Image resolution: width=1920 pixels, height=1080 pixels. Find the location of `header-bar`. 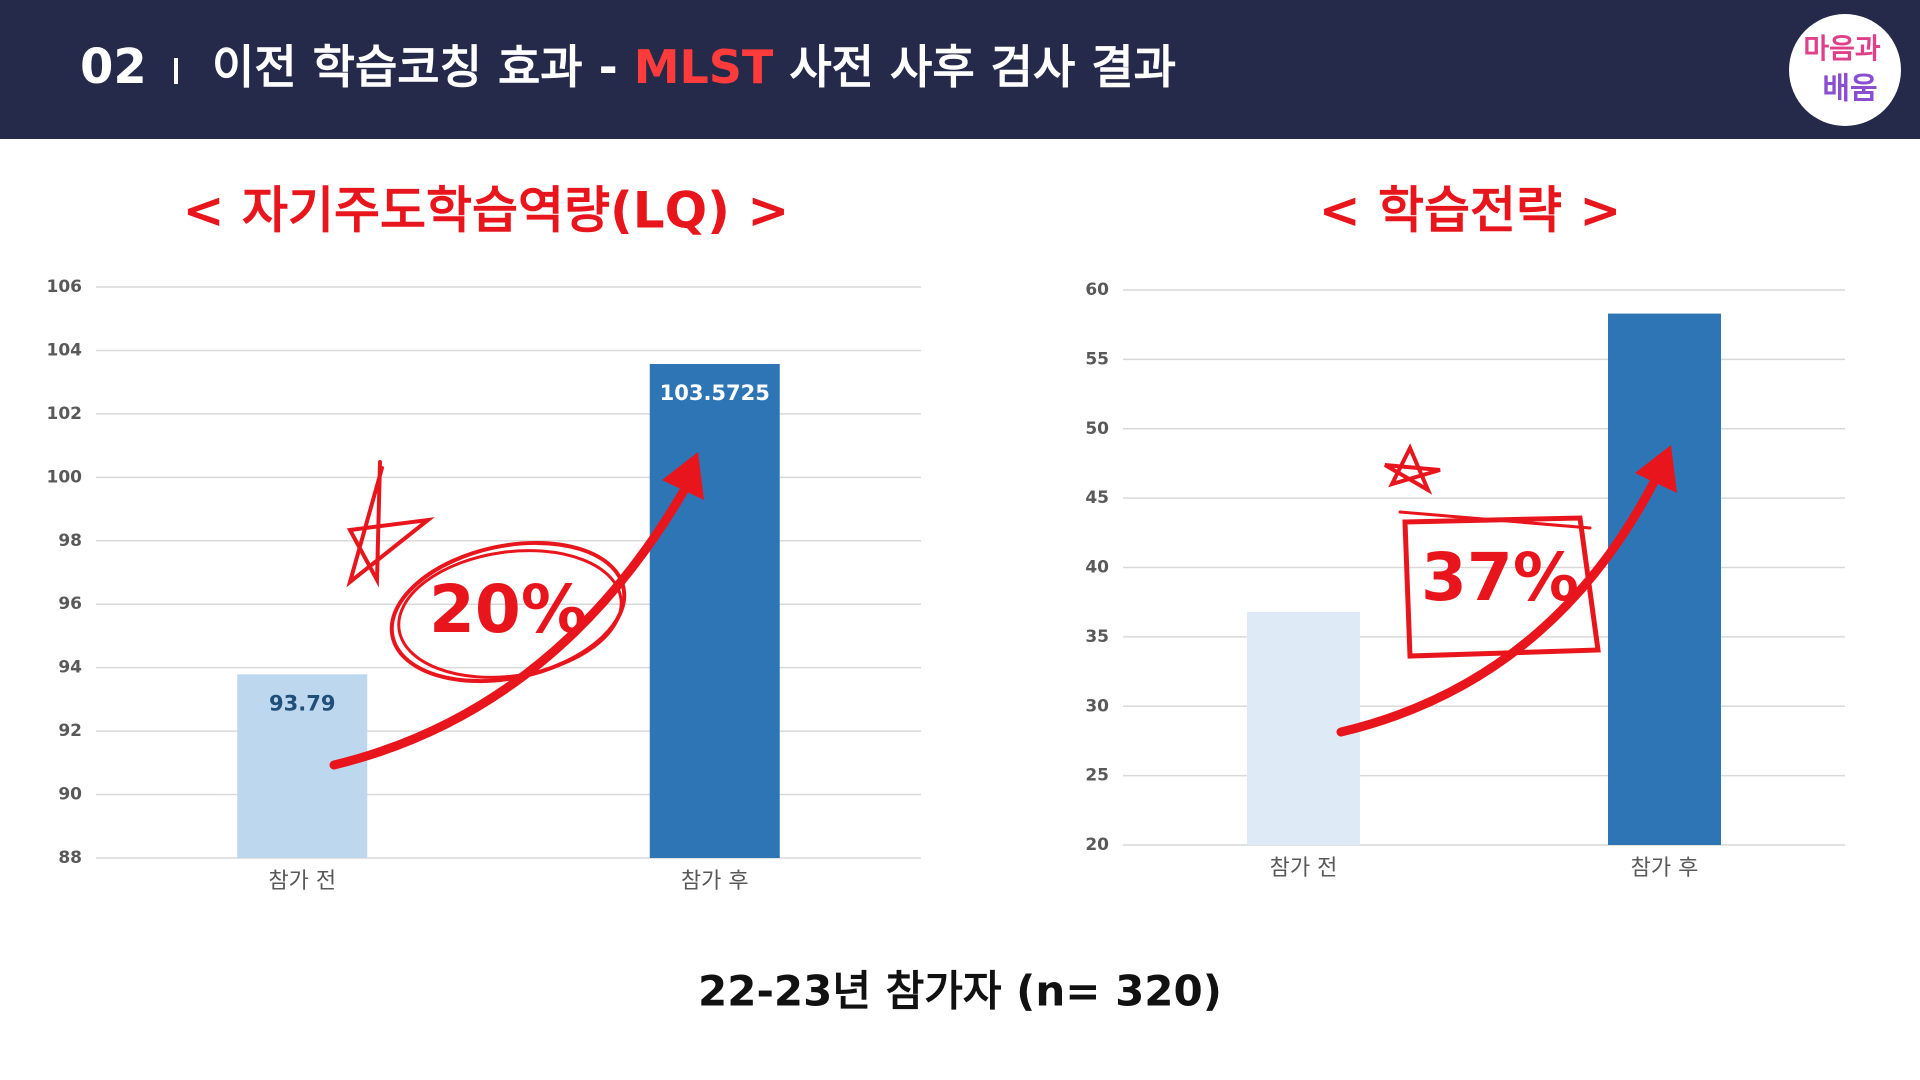

header-bar is located at coordinates (960, 69).